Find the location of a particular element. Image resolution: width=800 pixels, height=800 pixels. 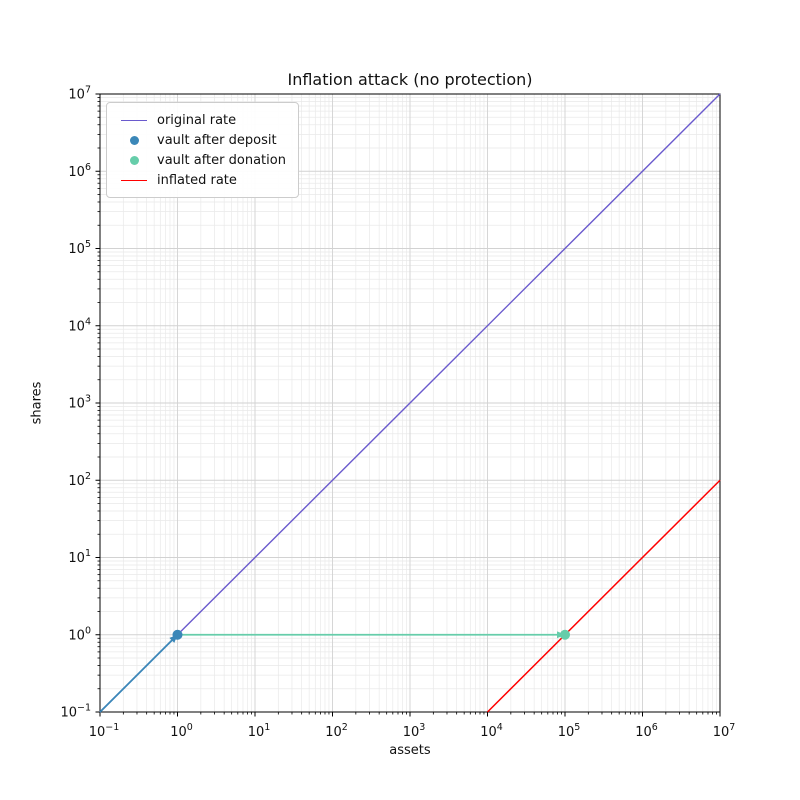

x-tick-label: 10⁶ is located at coordinates (646, 731).